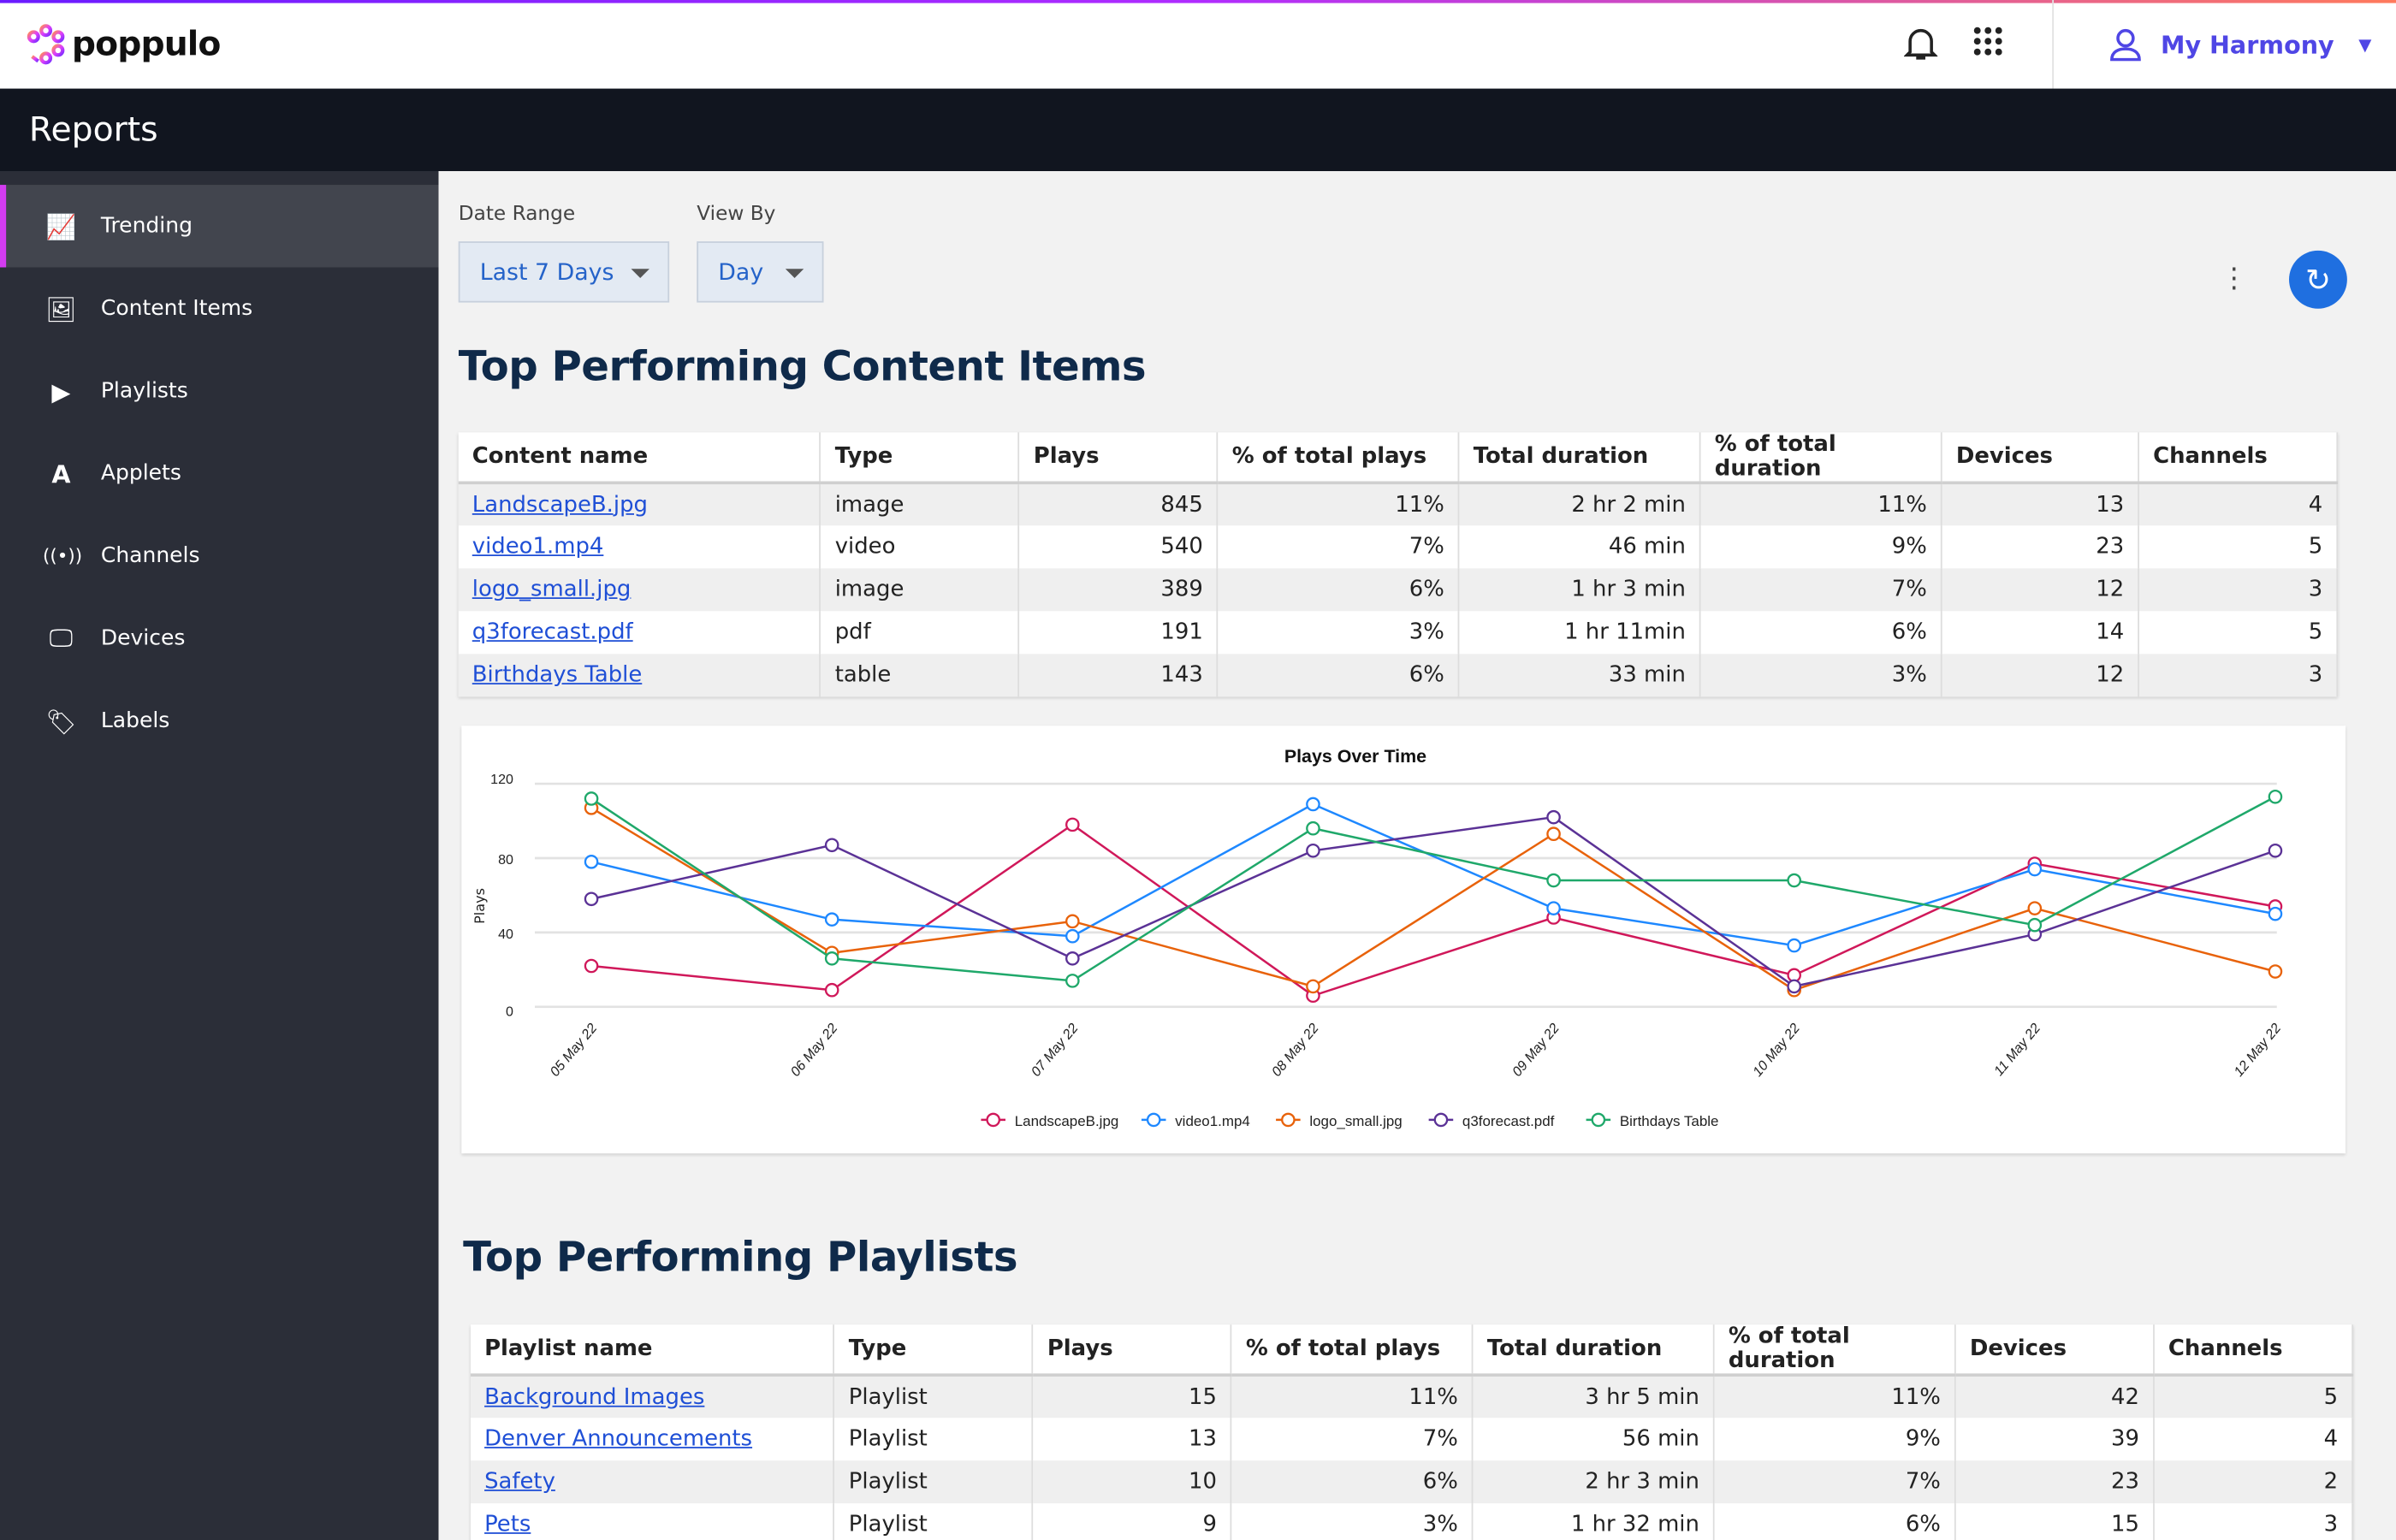 The height and width of the screenshot is (1540, 2396). What do you see at coordinates (920, 675) in the screenshot?
I see `table-cell: table` at bounding box center [920, 675].